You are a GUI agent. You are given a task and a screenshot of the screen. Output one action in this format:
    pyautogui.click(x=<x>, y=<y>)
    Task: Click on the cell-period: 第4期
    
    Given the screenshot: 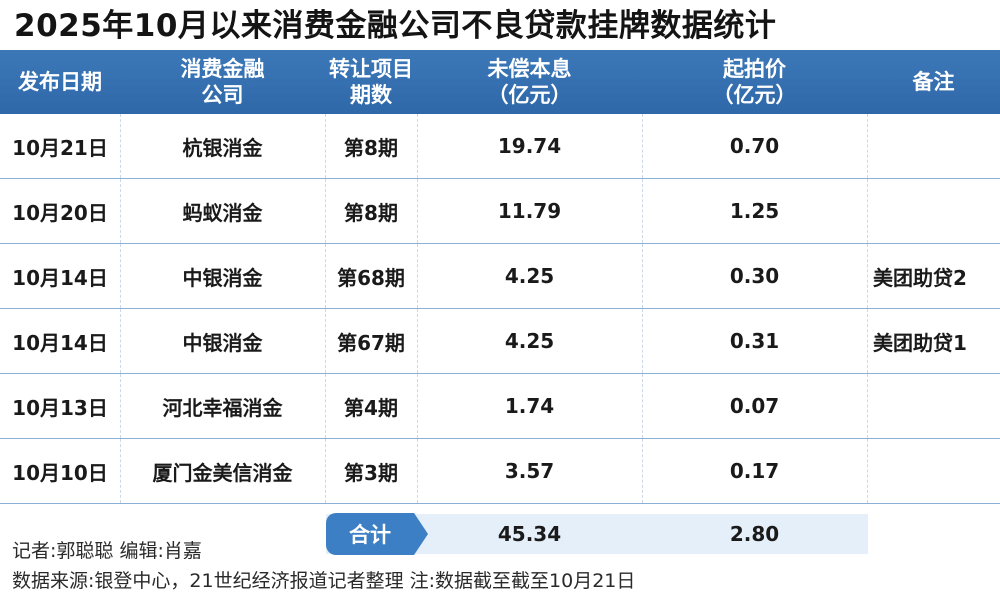 What is the action you would take?
    pyautogui.click(x=371, y=407)
    